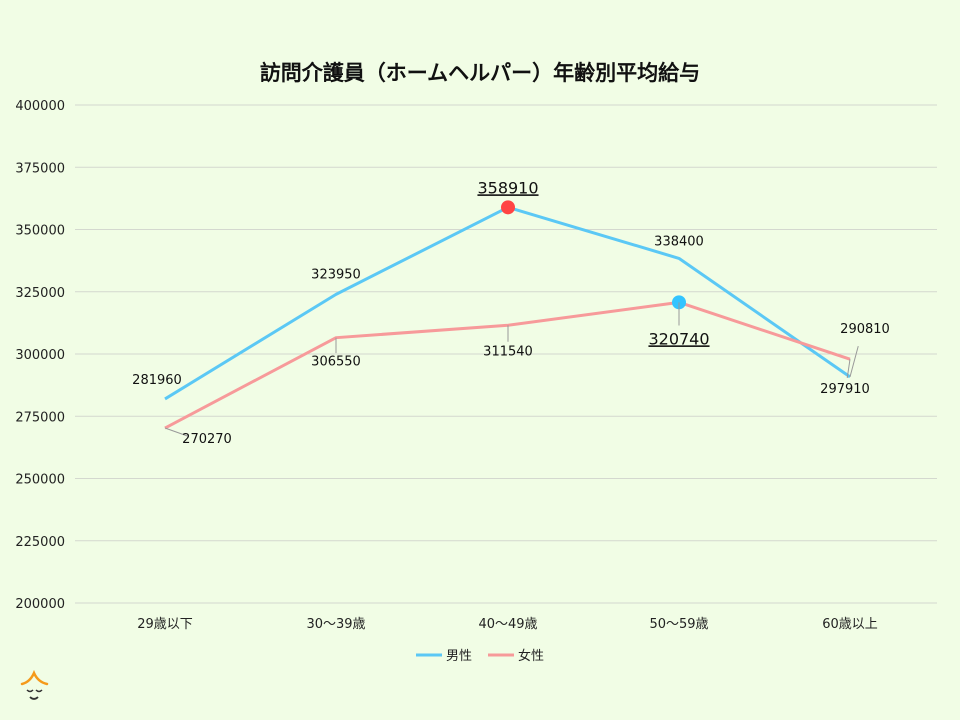 The width and height of the screenshot is (960, 720). Describe the element at coordinates (336, 274) in the screenshot. I see `data-label: 323950` at that location.